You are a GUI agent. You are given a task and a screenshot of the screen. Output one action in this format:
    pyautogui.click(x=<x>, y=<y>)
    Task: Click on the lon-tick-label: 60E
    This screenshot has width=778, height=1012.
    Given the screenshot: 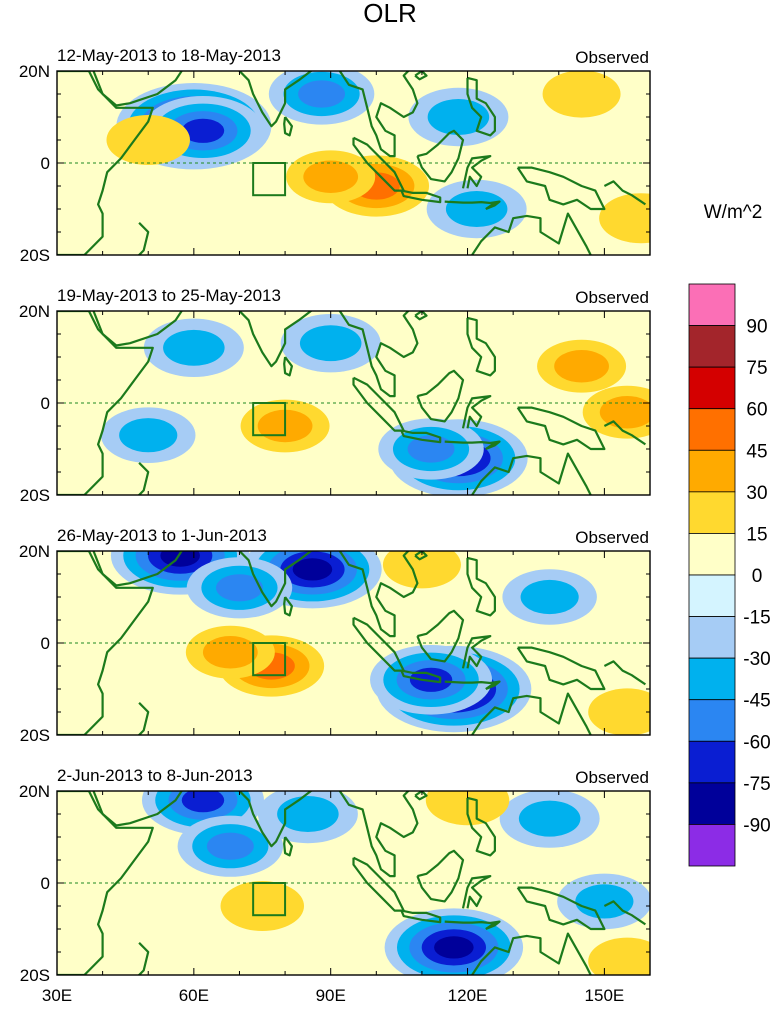 What is the action you would take?
    pyautogui.click(x=194, y=995)
    